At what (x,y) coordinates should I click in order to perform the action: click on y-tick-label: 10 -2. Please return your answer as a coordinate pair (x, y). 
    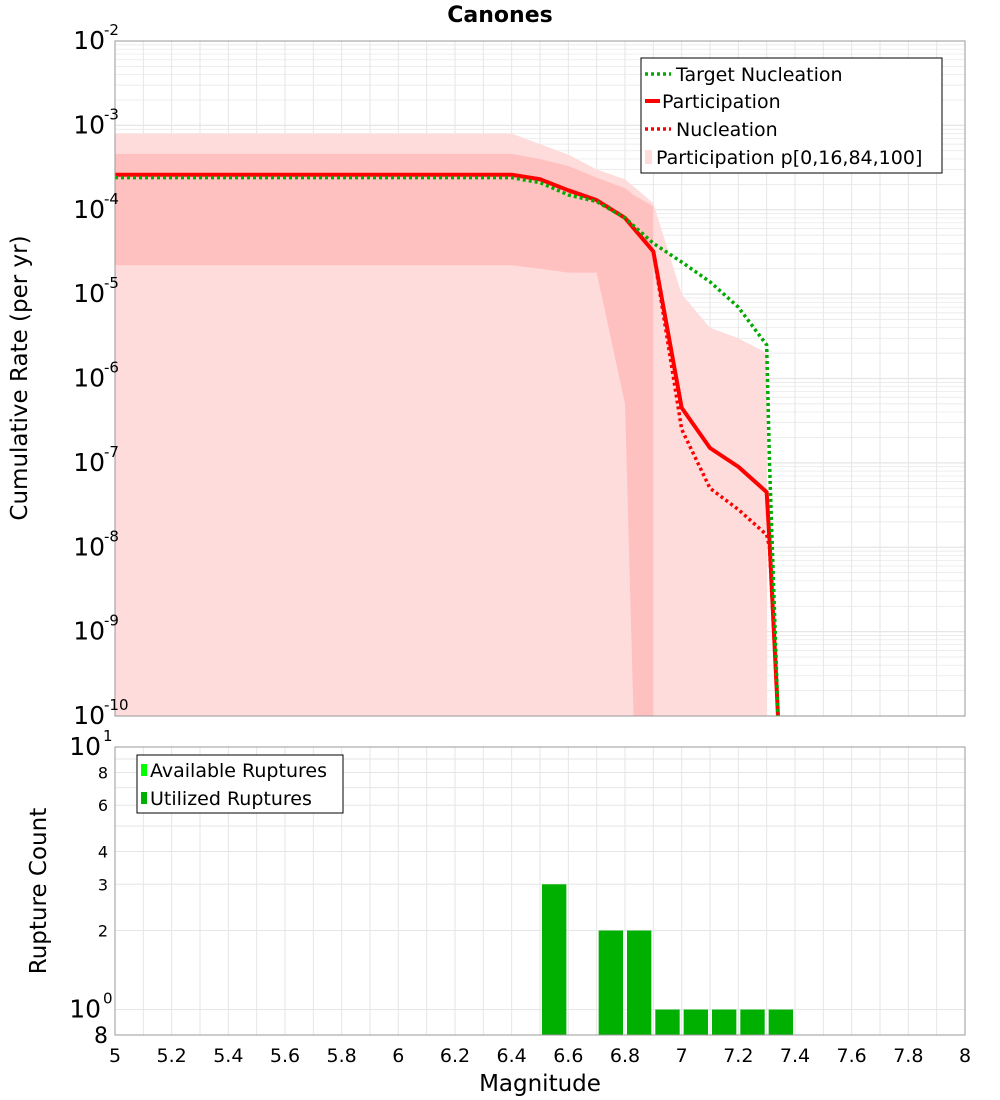
    Looking at the image, I should click on (96, 38).